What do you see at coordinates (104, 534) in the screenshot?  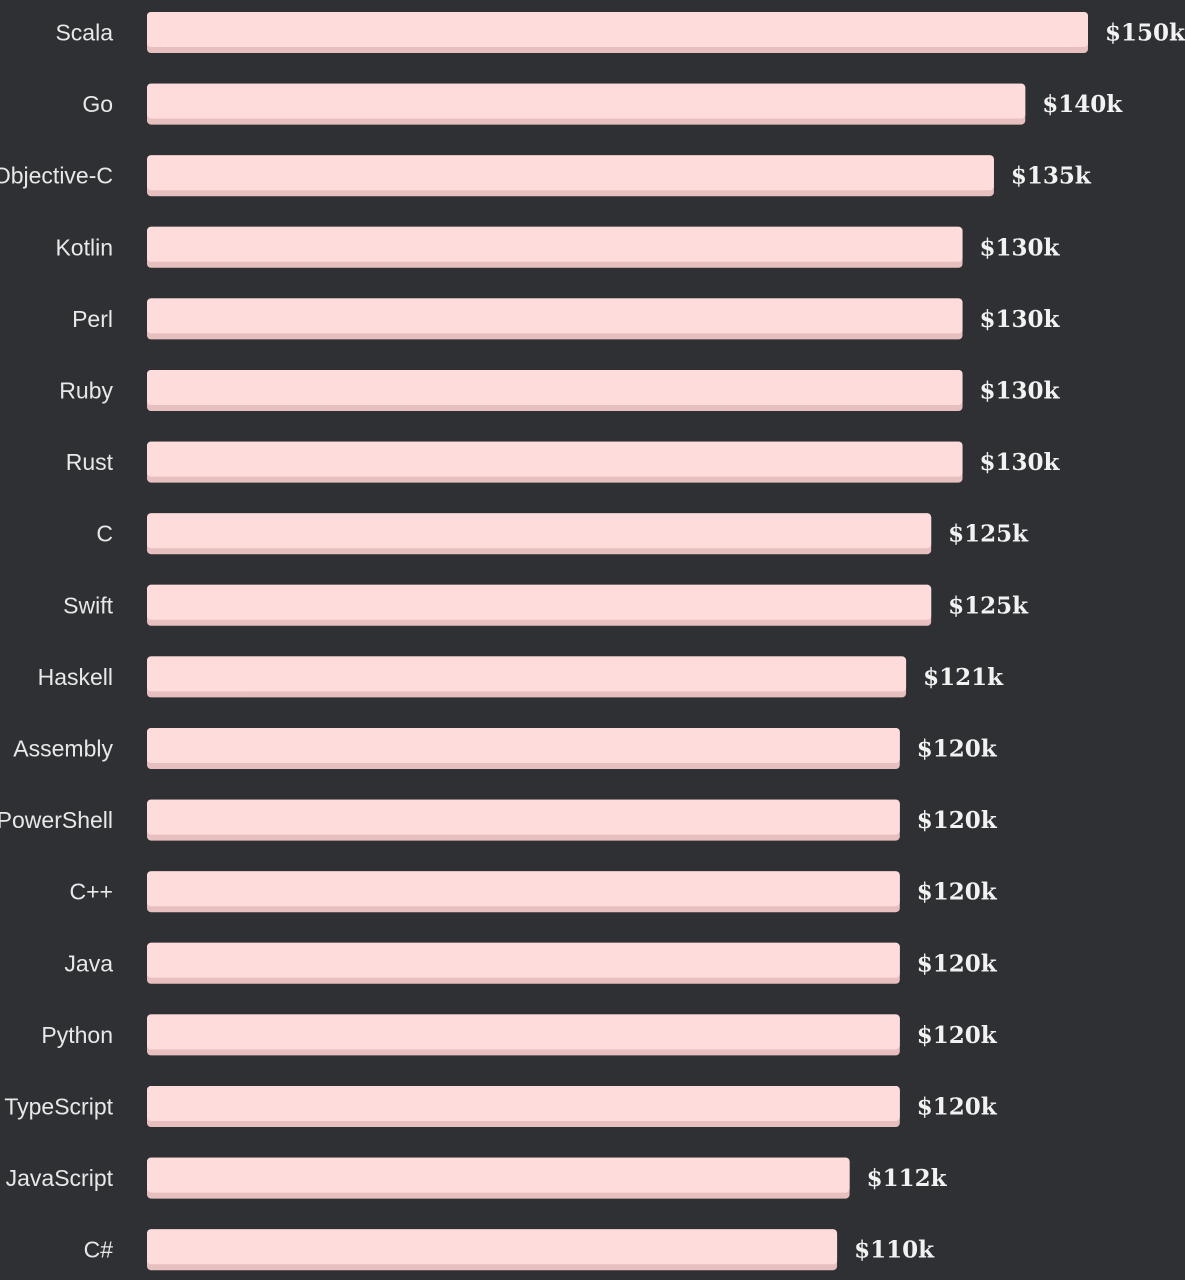 I see `category-label-c: C` at bounding box center [104, 534].